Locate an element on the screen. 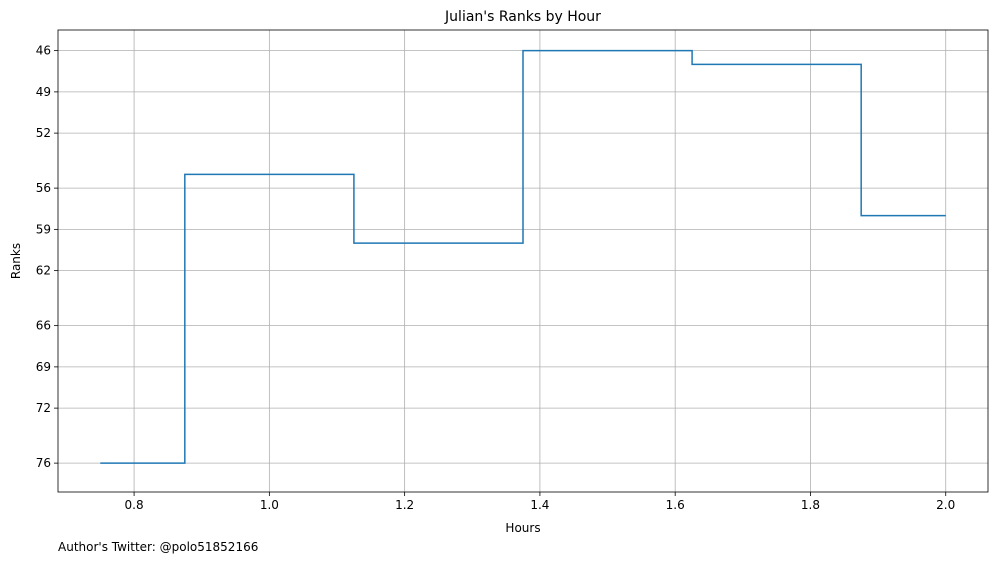  x-tick-label: 1.8 is located at coordinates (810, 505).